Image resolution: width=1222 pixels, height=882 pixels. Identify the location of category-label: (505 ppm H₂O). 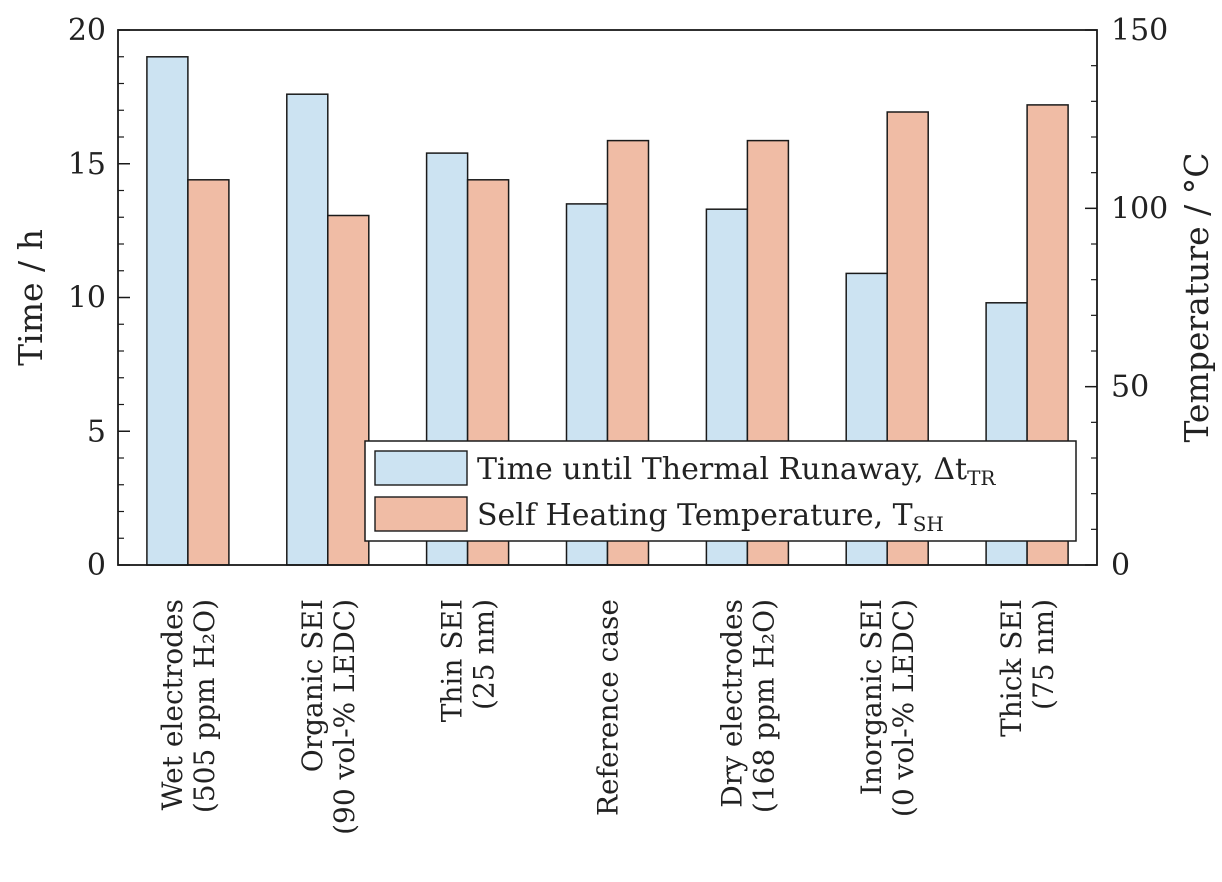
(204, 706).